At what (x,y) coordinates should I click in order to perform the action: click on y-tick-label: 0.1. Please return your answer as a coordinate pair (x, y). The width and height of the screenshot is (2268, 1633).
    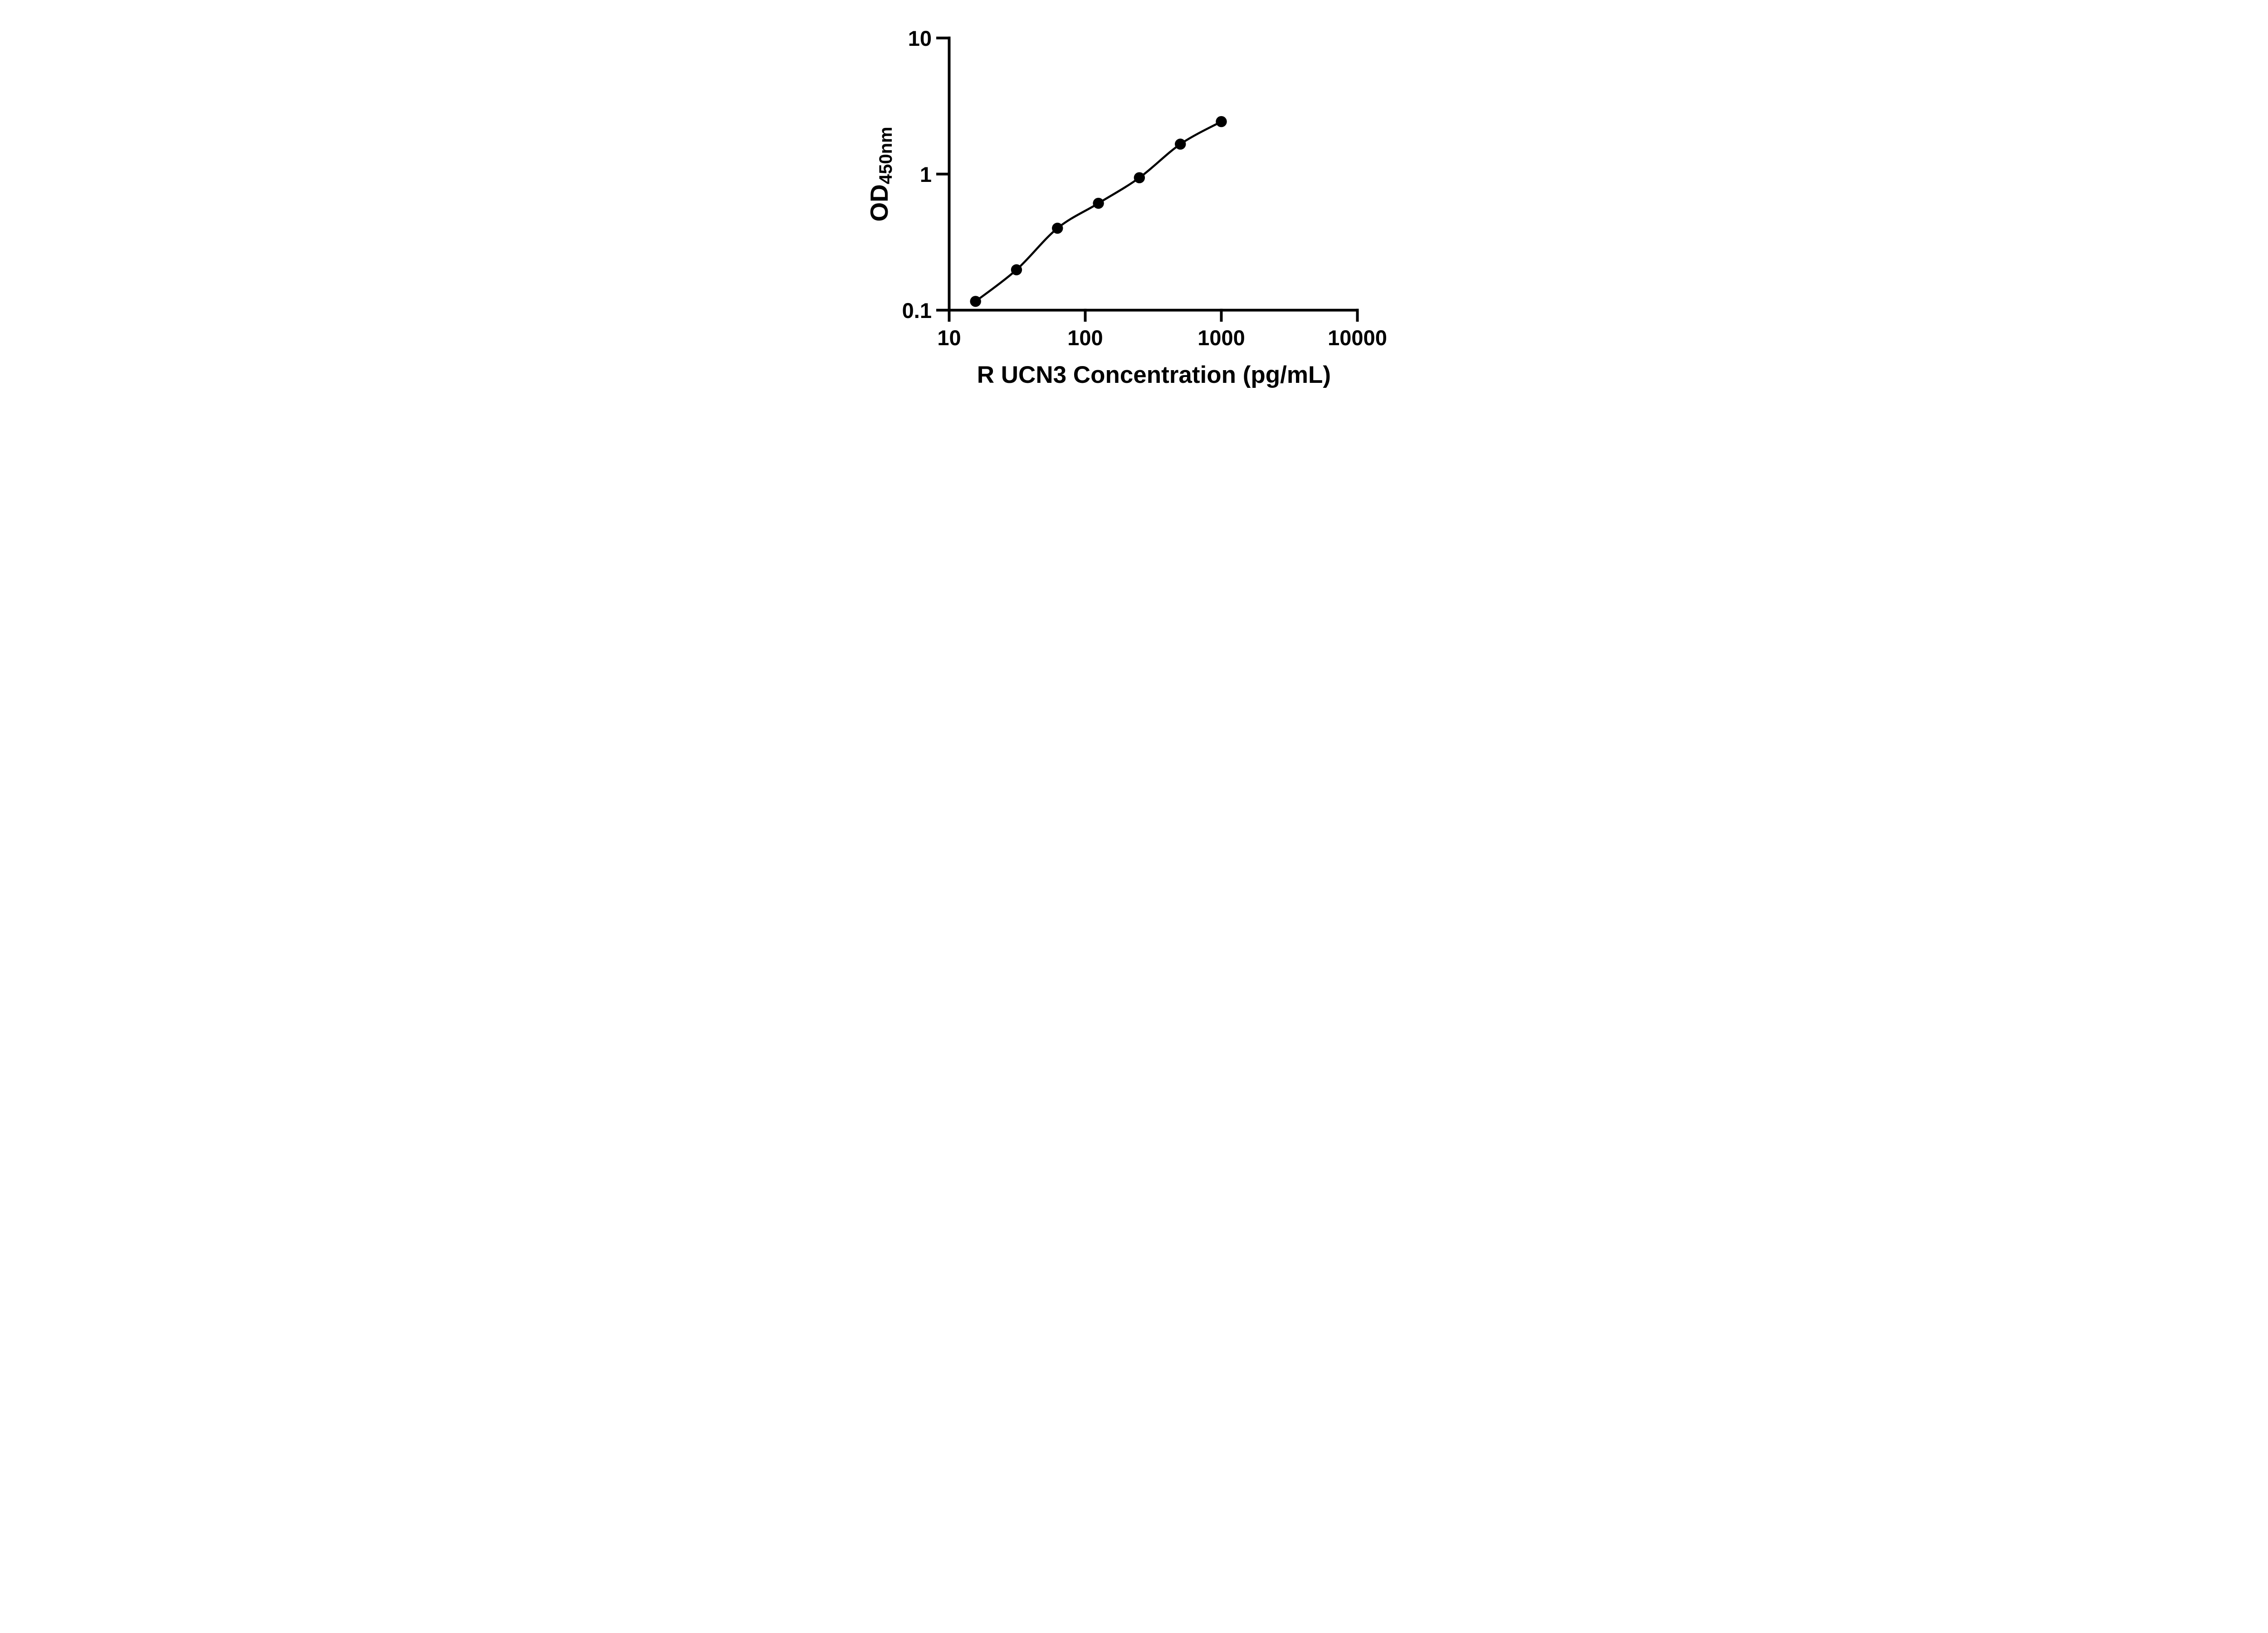
    Looking at the image, I should click on (917, 310).